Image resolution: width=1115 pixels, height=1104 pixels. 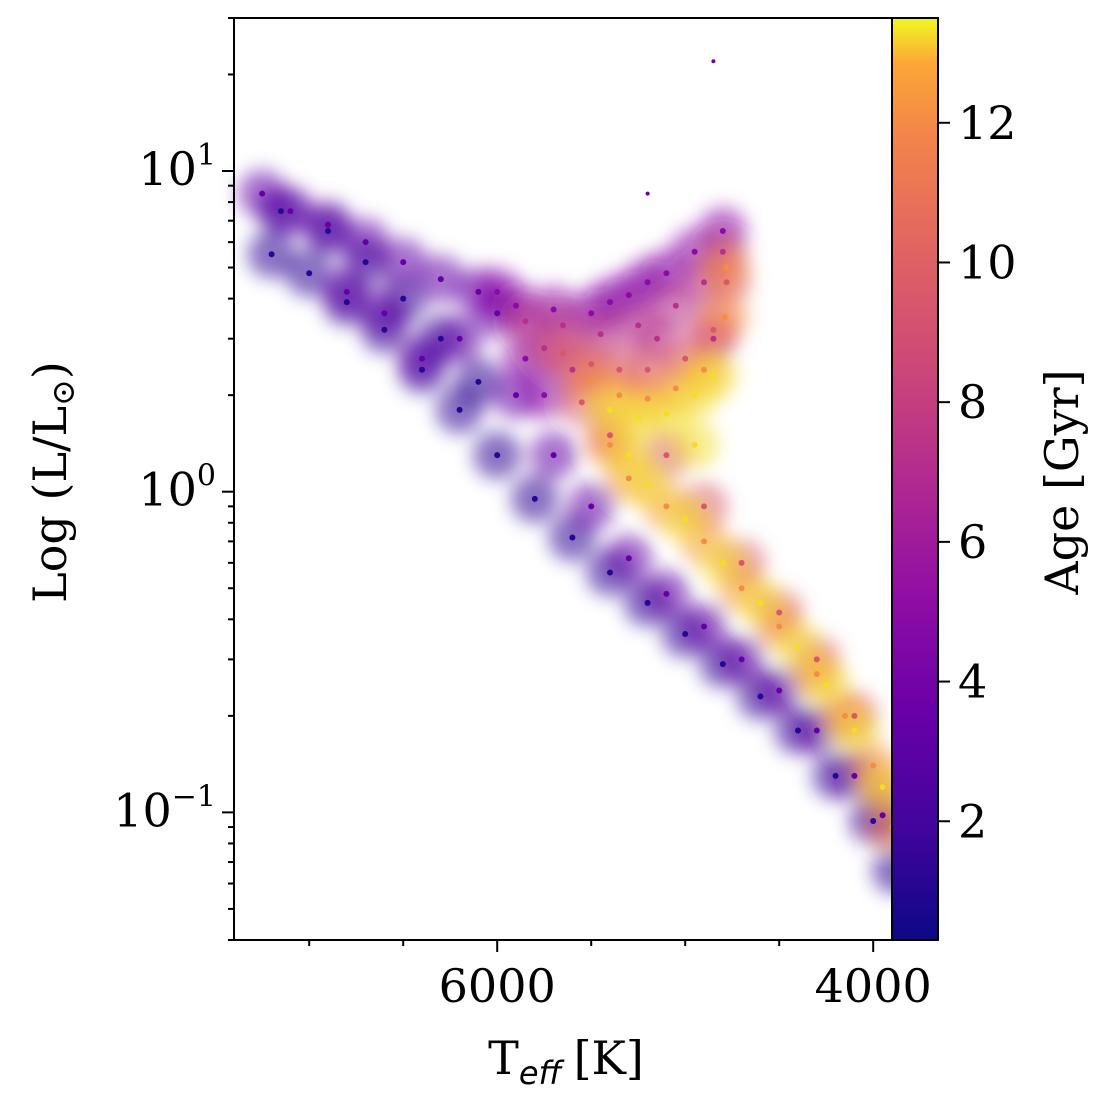 What do you see at coordinates (987, 123) in the screenshot?
I see `colorbar-tick-label: 12` at bounding box center [987, 123].